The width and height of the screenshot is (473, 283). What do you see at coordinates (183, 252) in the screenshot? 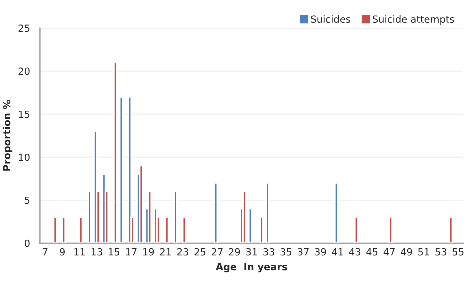
I see `x-tick-label: 23` at bounding box center [183, 252].